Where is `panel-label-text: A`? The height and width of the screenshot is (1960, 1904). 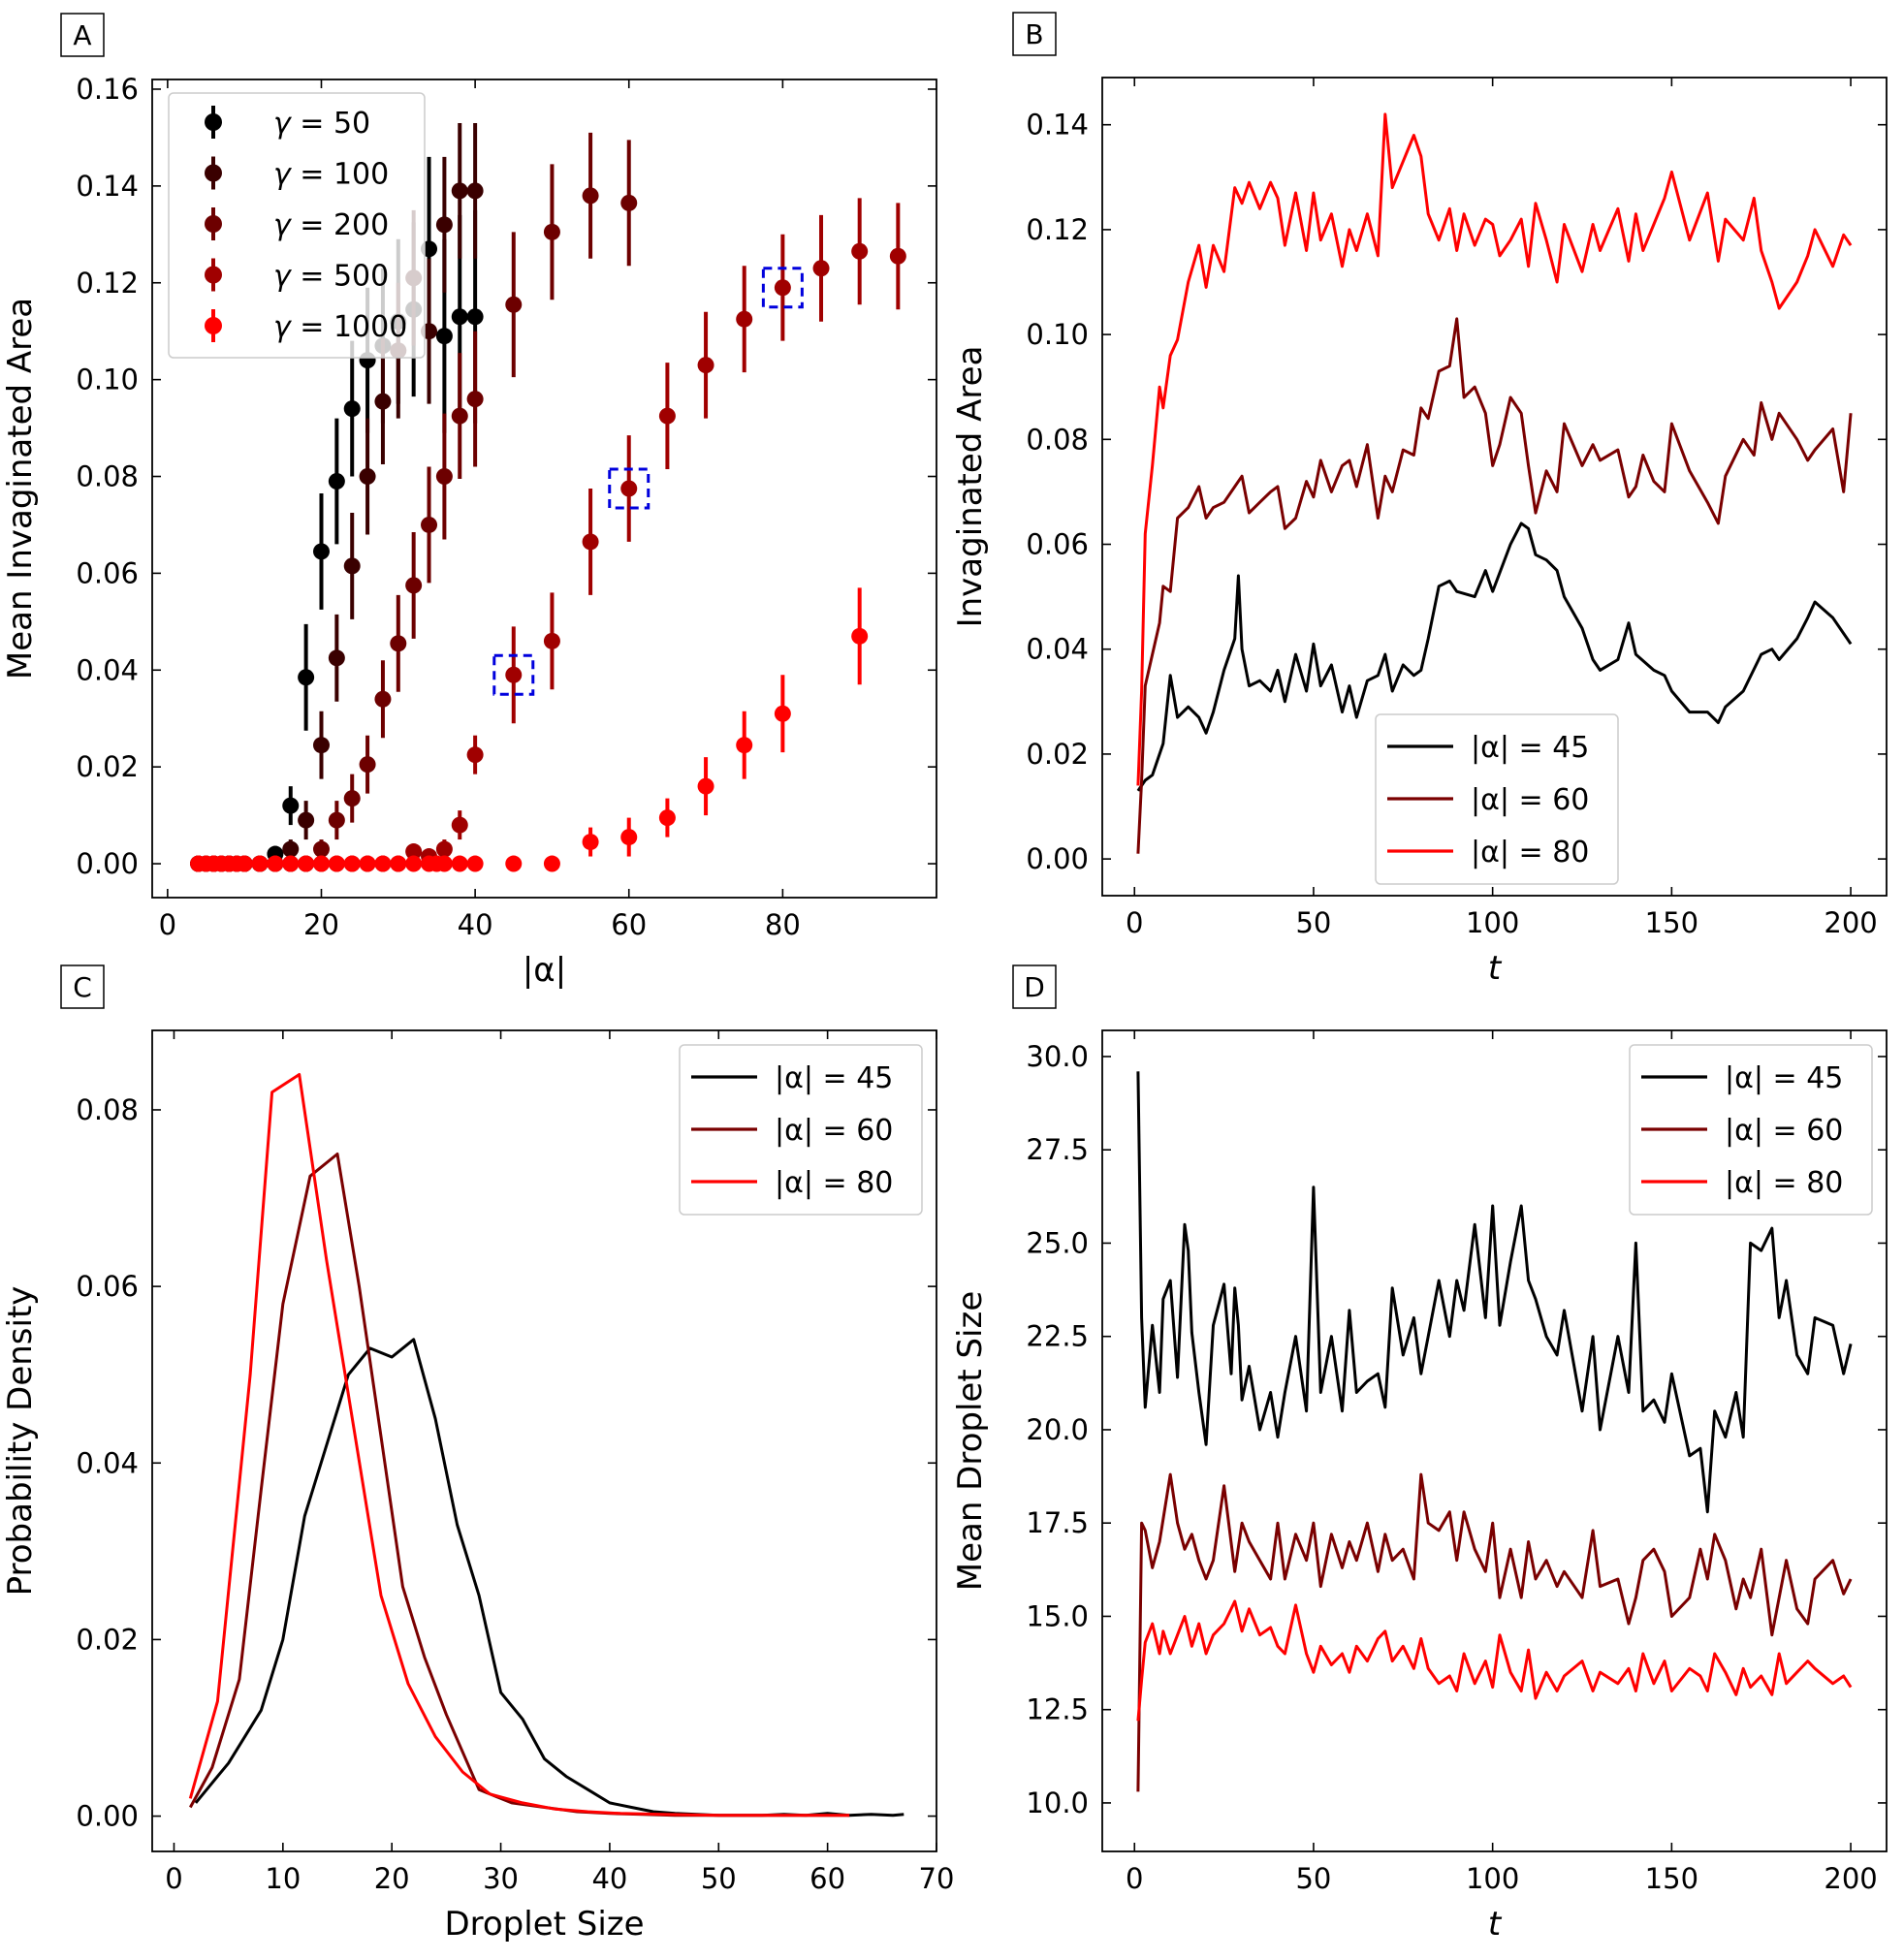
panel-label-text: A is located at coordinates (82, 35).